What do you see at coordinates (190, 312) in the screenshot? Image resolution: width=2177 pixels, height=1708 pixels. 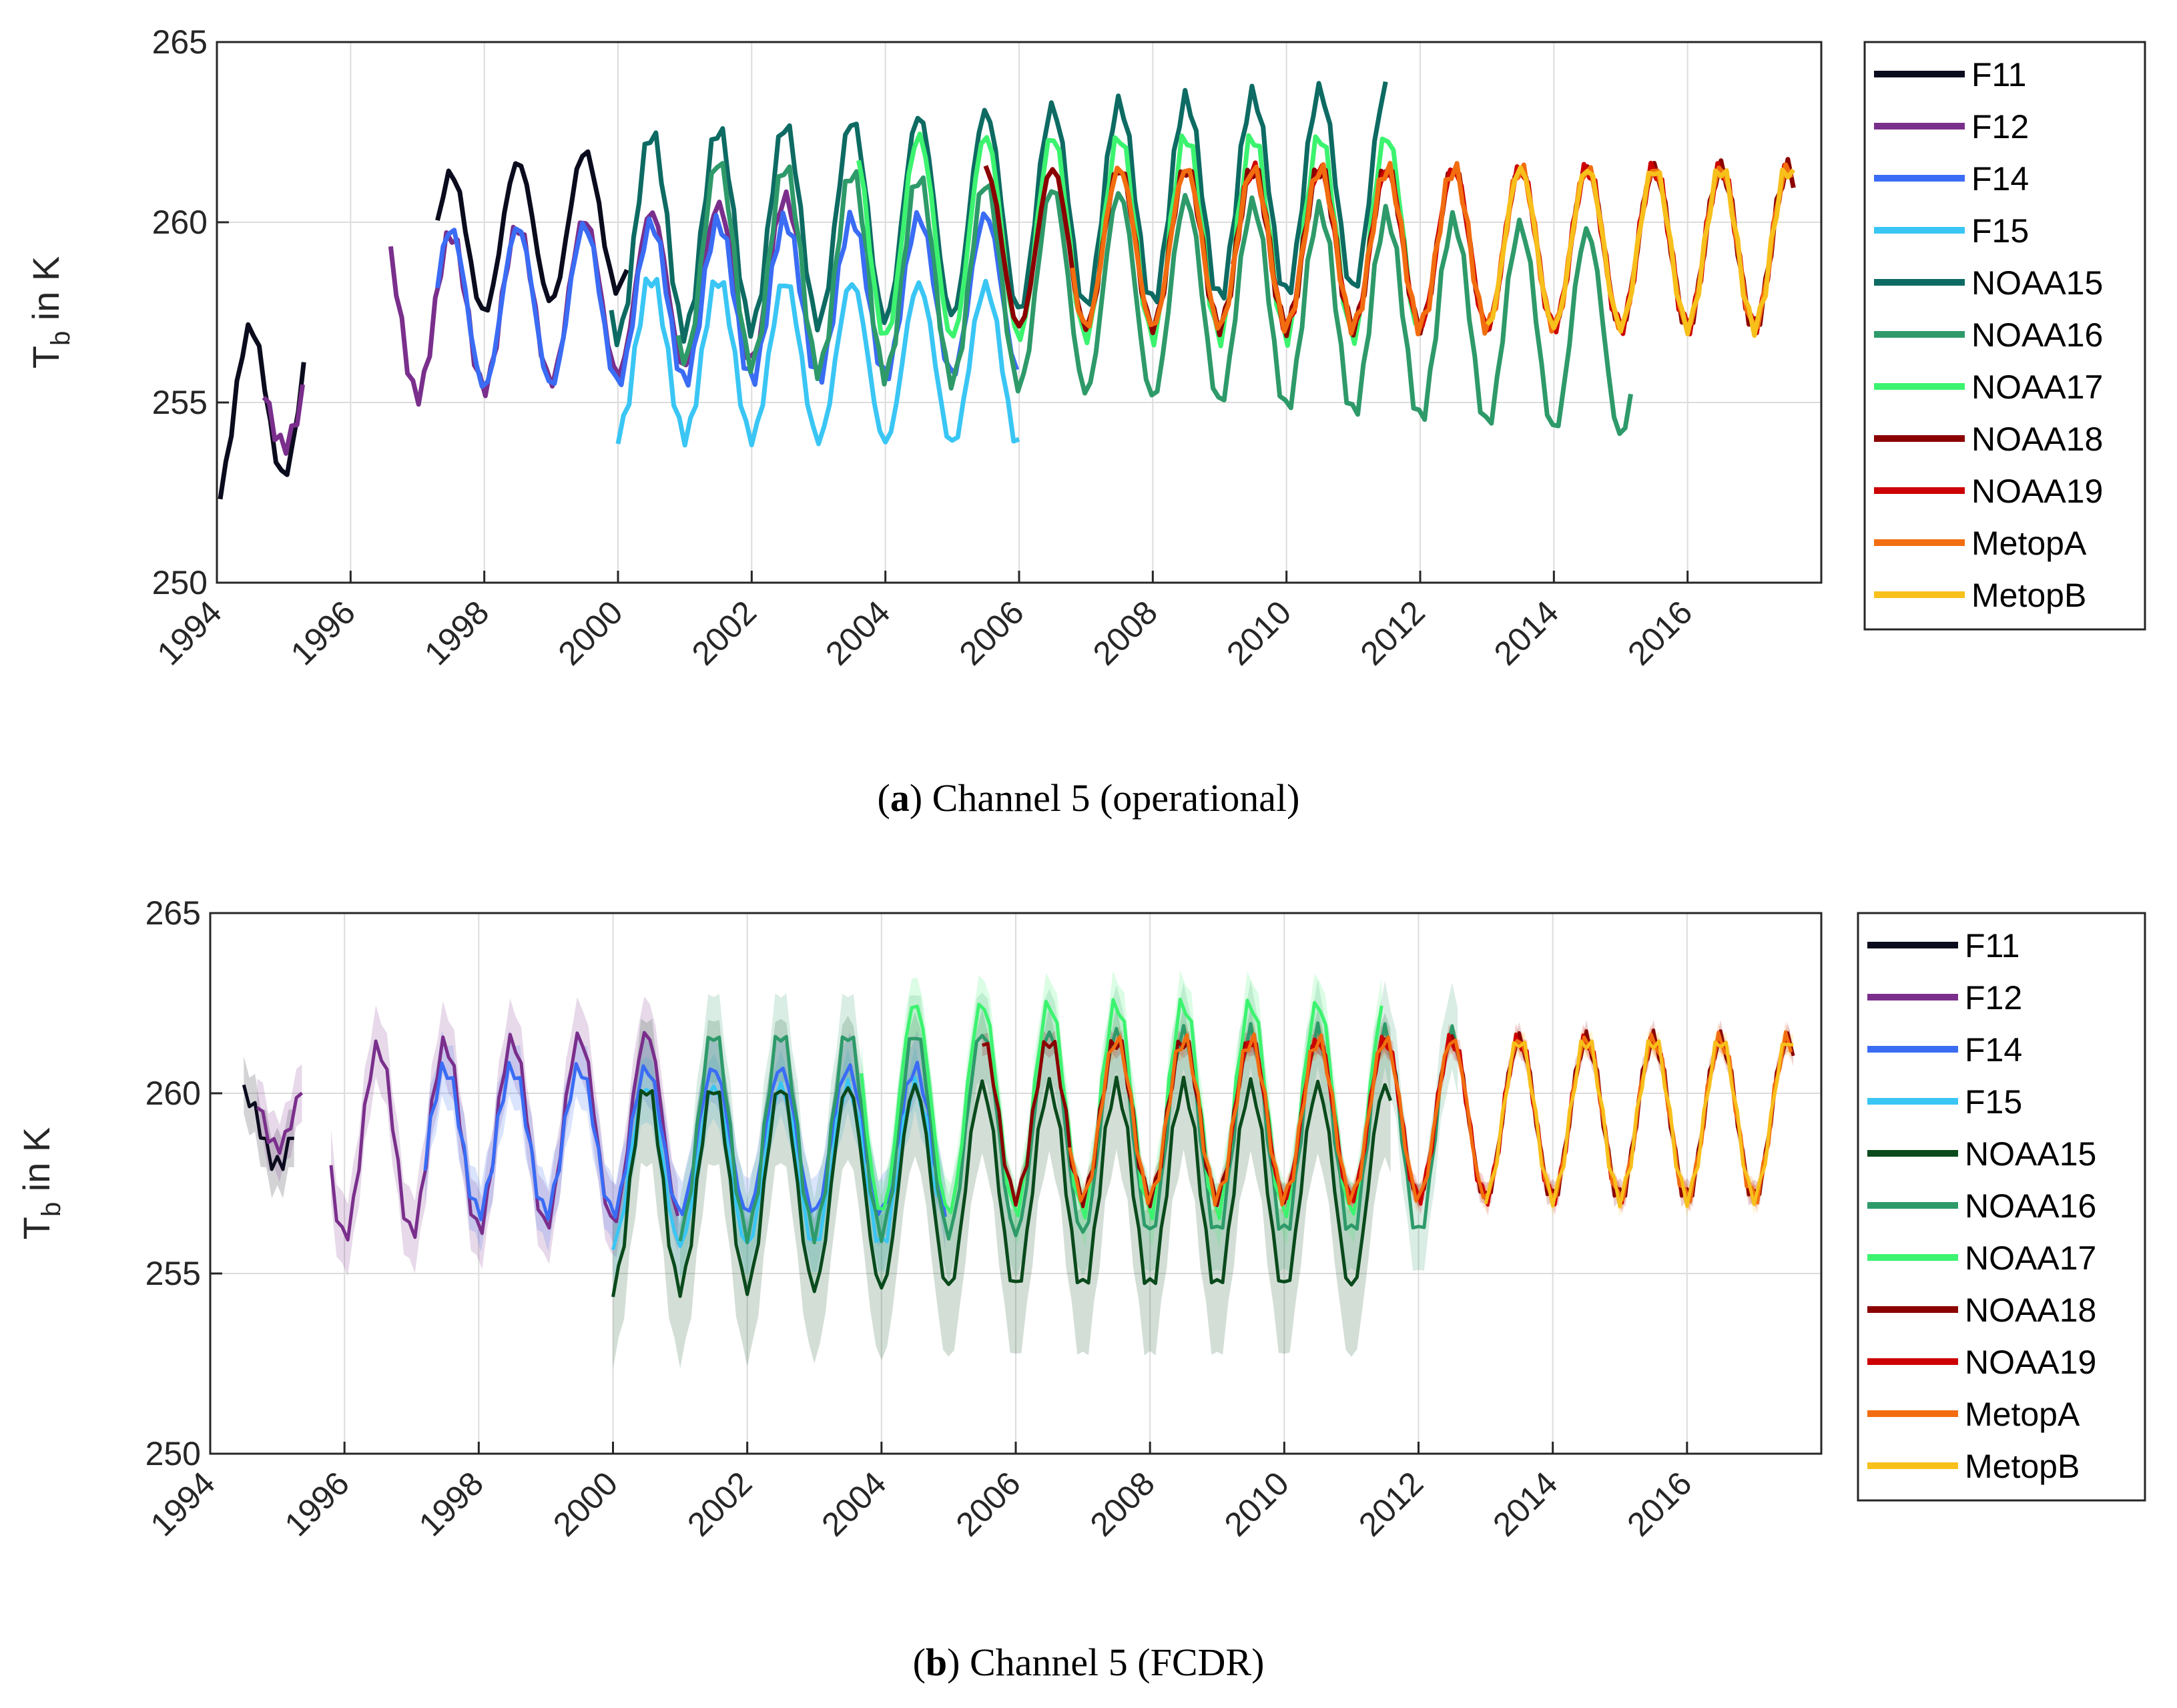 I see `yticks-a: 250 255 260 265` at bounding box center [190, 312].